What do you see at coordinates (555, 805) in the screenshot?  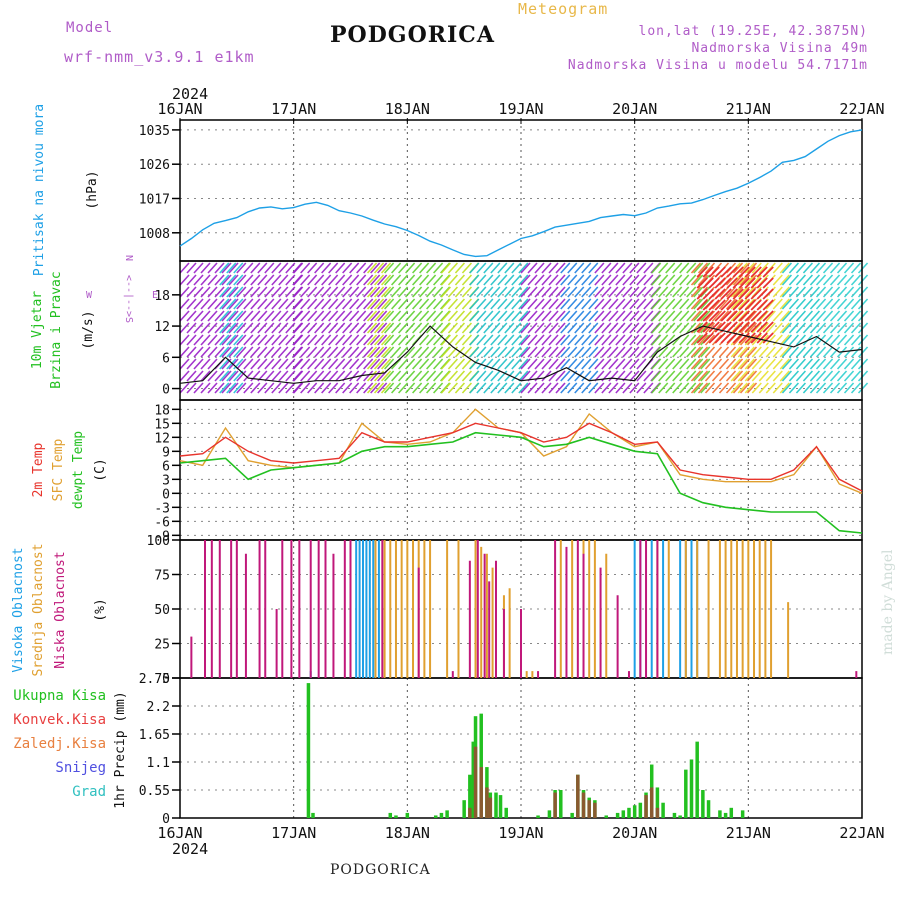 I see `convective-precip-bar` at bounding box center [555, 805].